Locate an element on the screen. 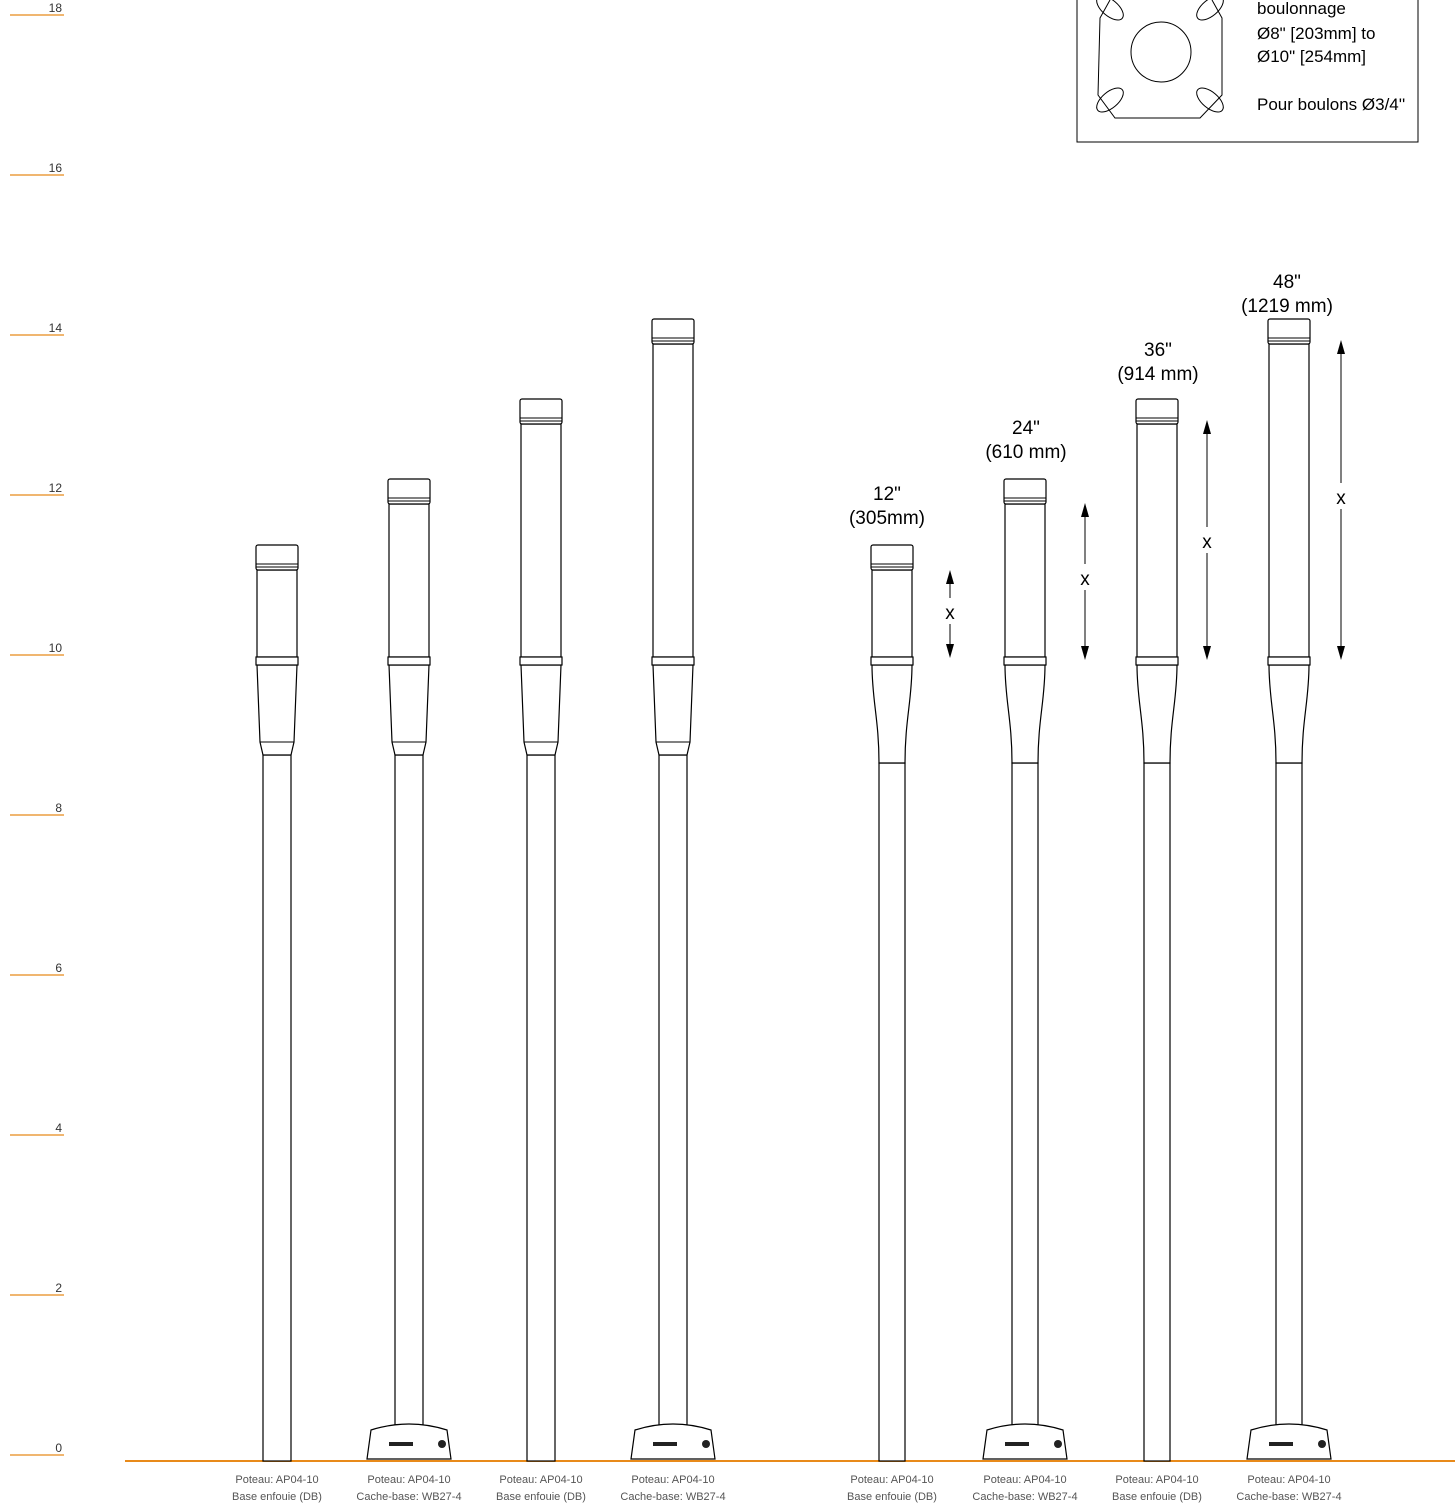 The image size is (1455, 1505). dimension-inches: 12" is located at coordinates (887, 494).